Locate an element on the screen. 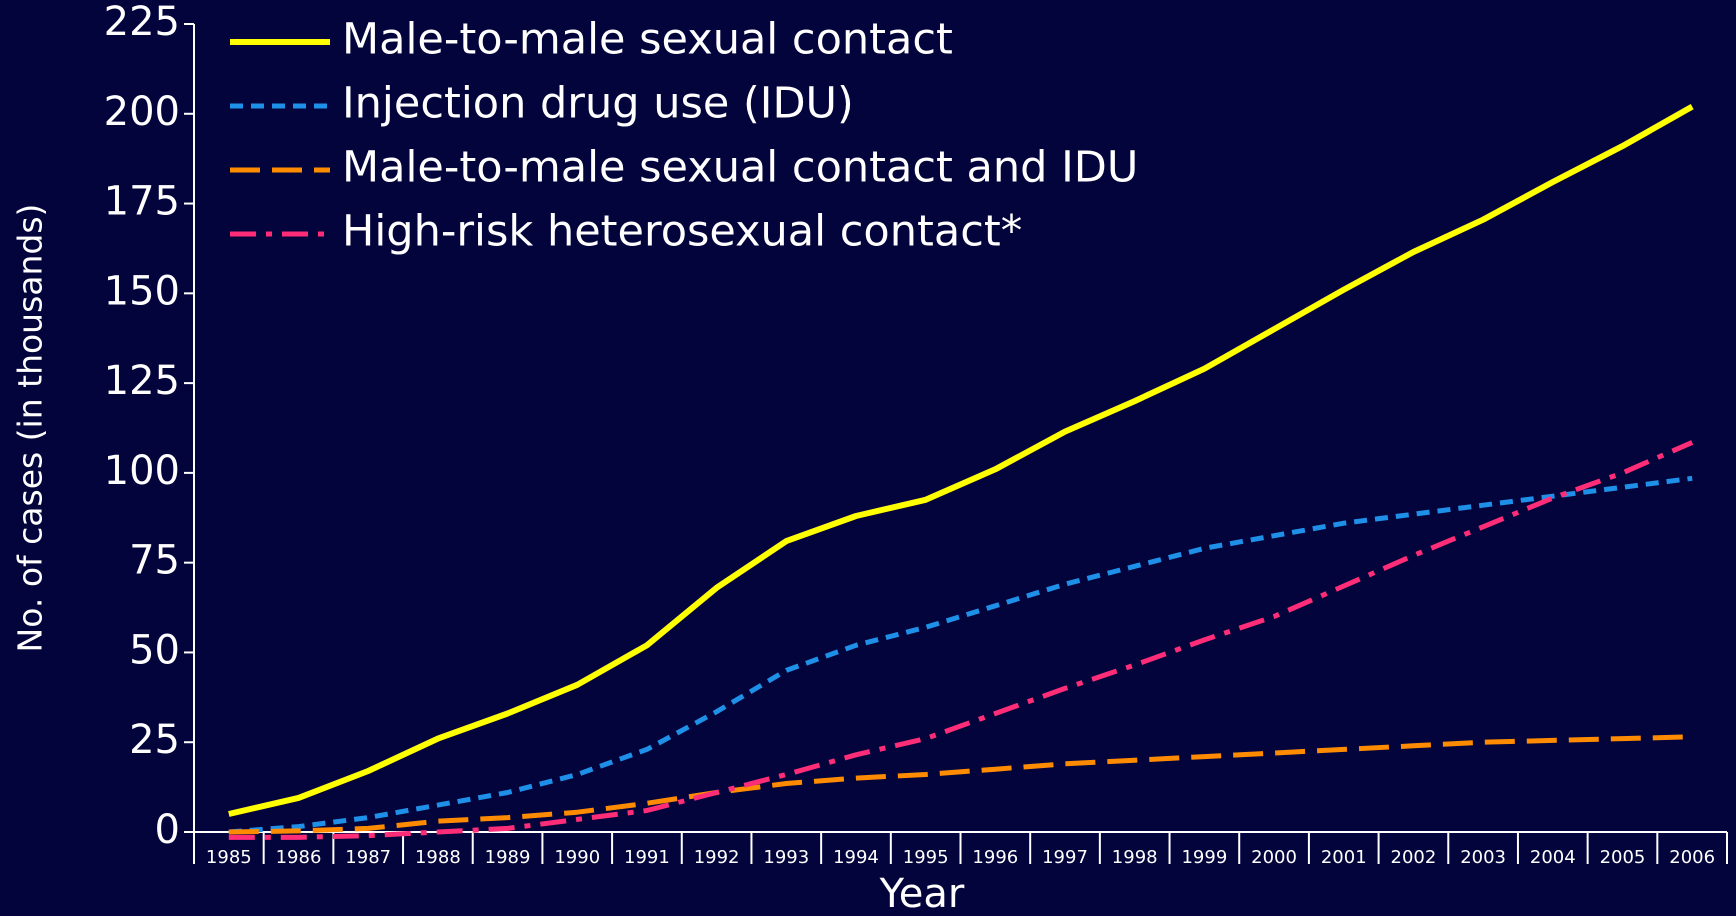 This screenshot has height=916, width=1736. x-tick-label: 1997 is located at coordinates (1065, 857).